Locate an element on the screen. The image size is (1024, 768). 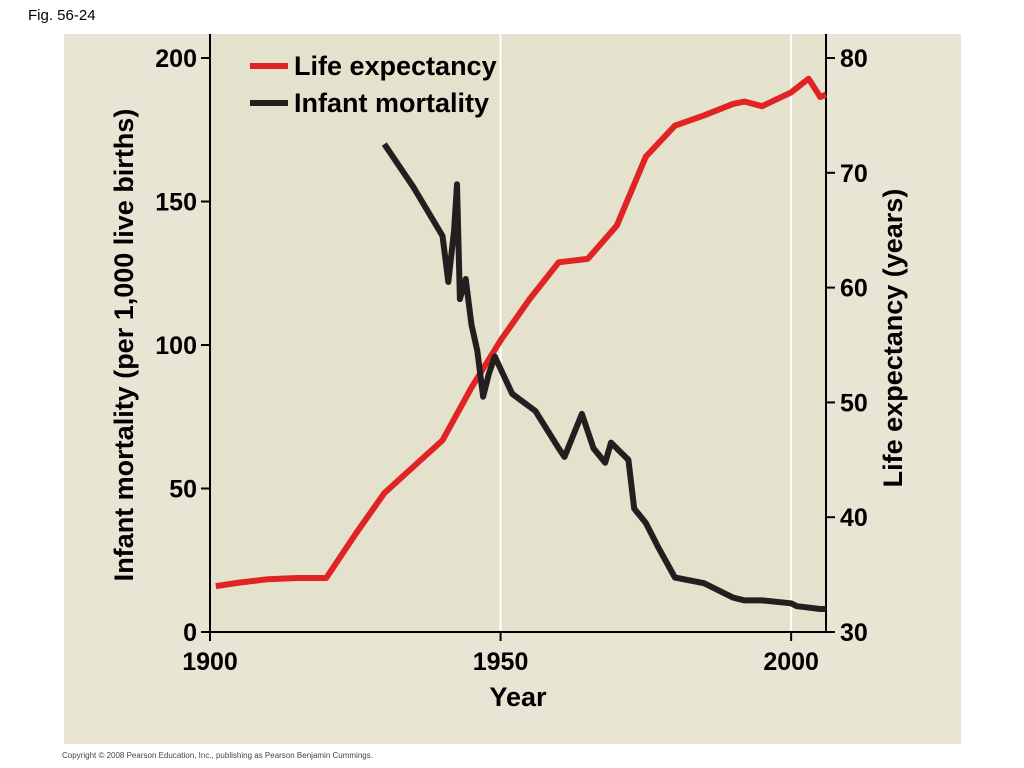
right-tick-label-60: 60 is located at coordinates (854, 289).